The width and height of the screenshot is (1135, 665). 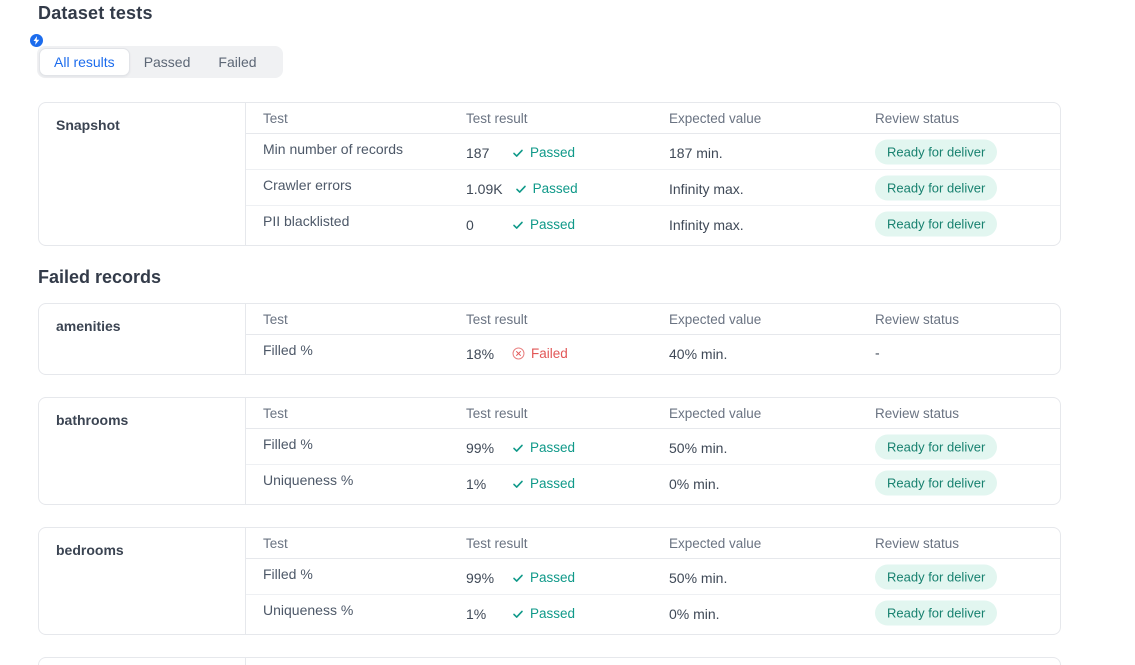 I want to click on test-result-cell: 1.09K Passed, so click(x=550, y=189).